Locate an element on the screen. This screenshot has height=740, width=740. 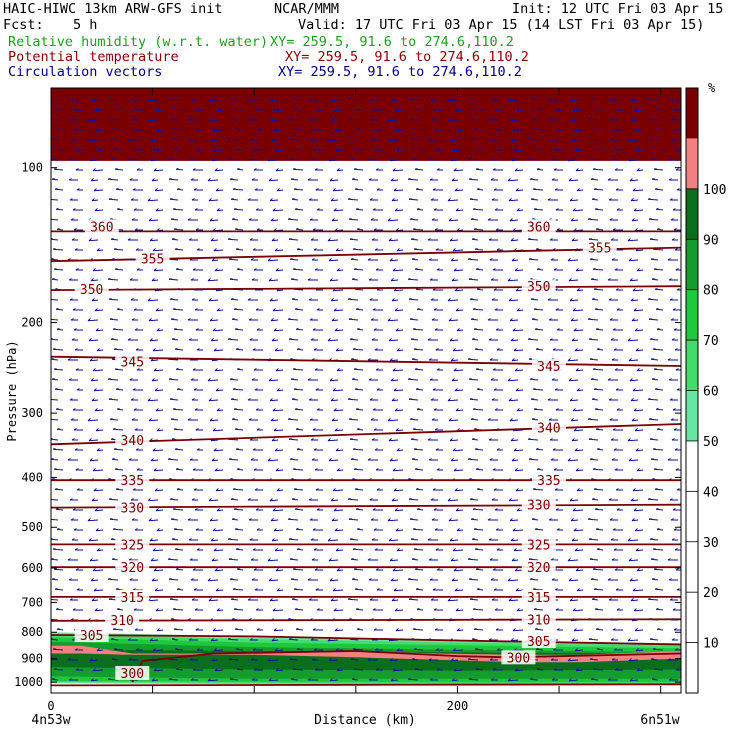
theta-label: 325 is located at coordinates (538, 545).